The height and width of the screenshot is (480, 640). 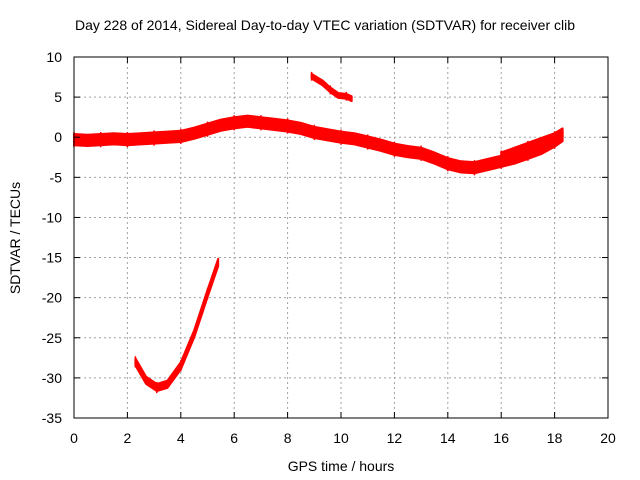 What do you see at coordinates (331, 87) in the screenshot?
I see `series-upper-trace` at bounding box center [331, 87].